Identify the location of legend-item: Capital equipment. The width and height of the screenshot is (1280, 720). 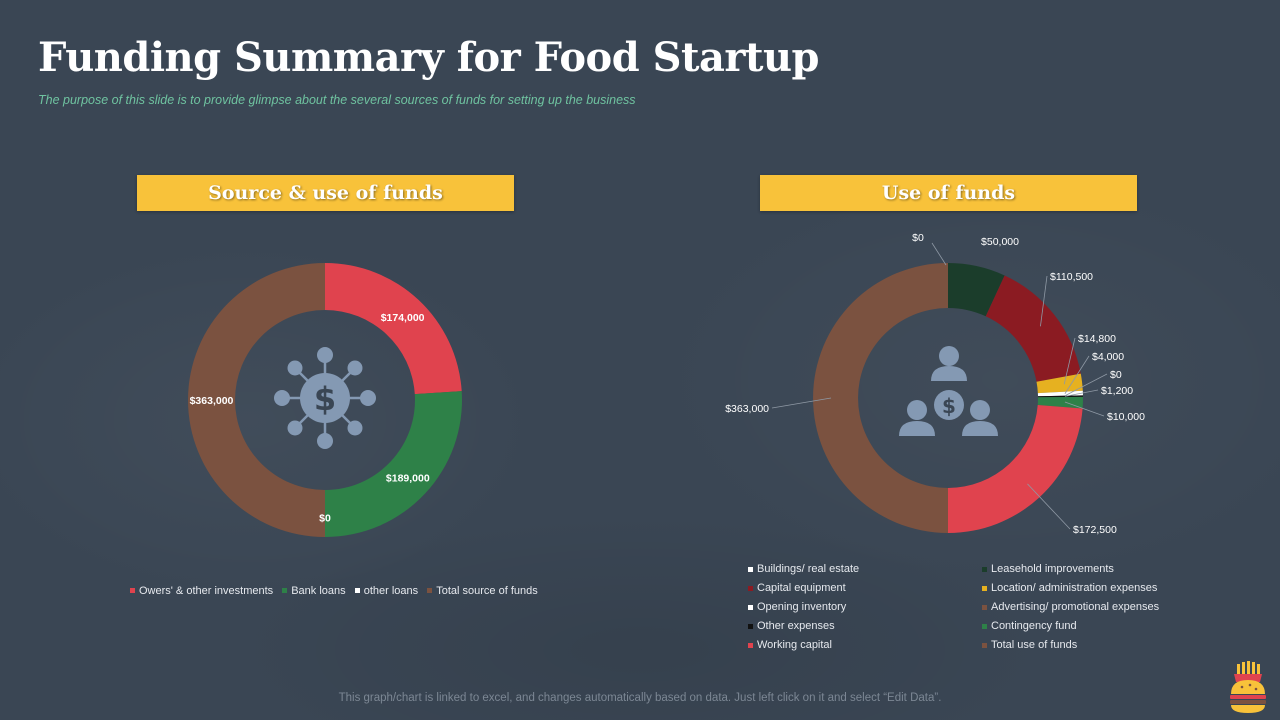
(865, 588).